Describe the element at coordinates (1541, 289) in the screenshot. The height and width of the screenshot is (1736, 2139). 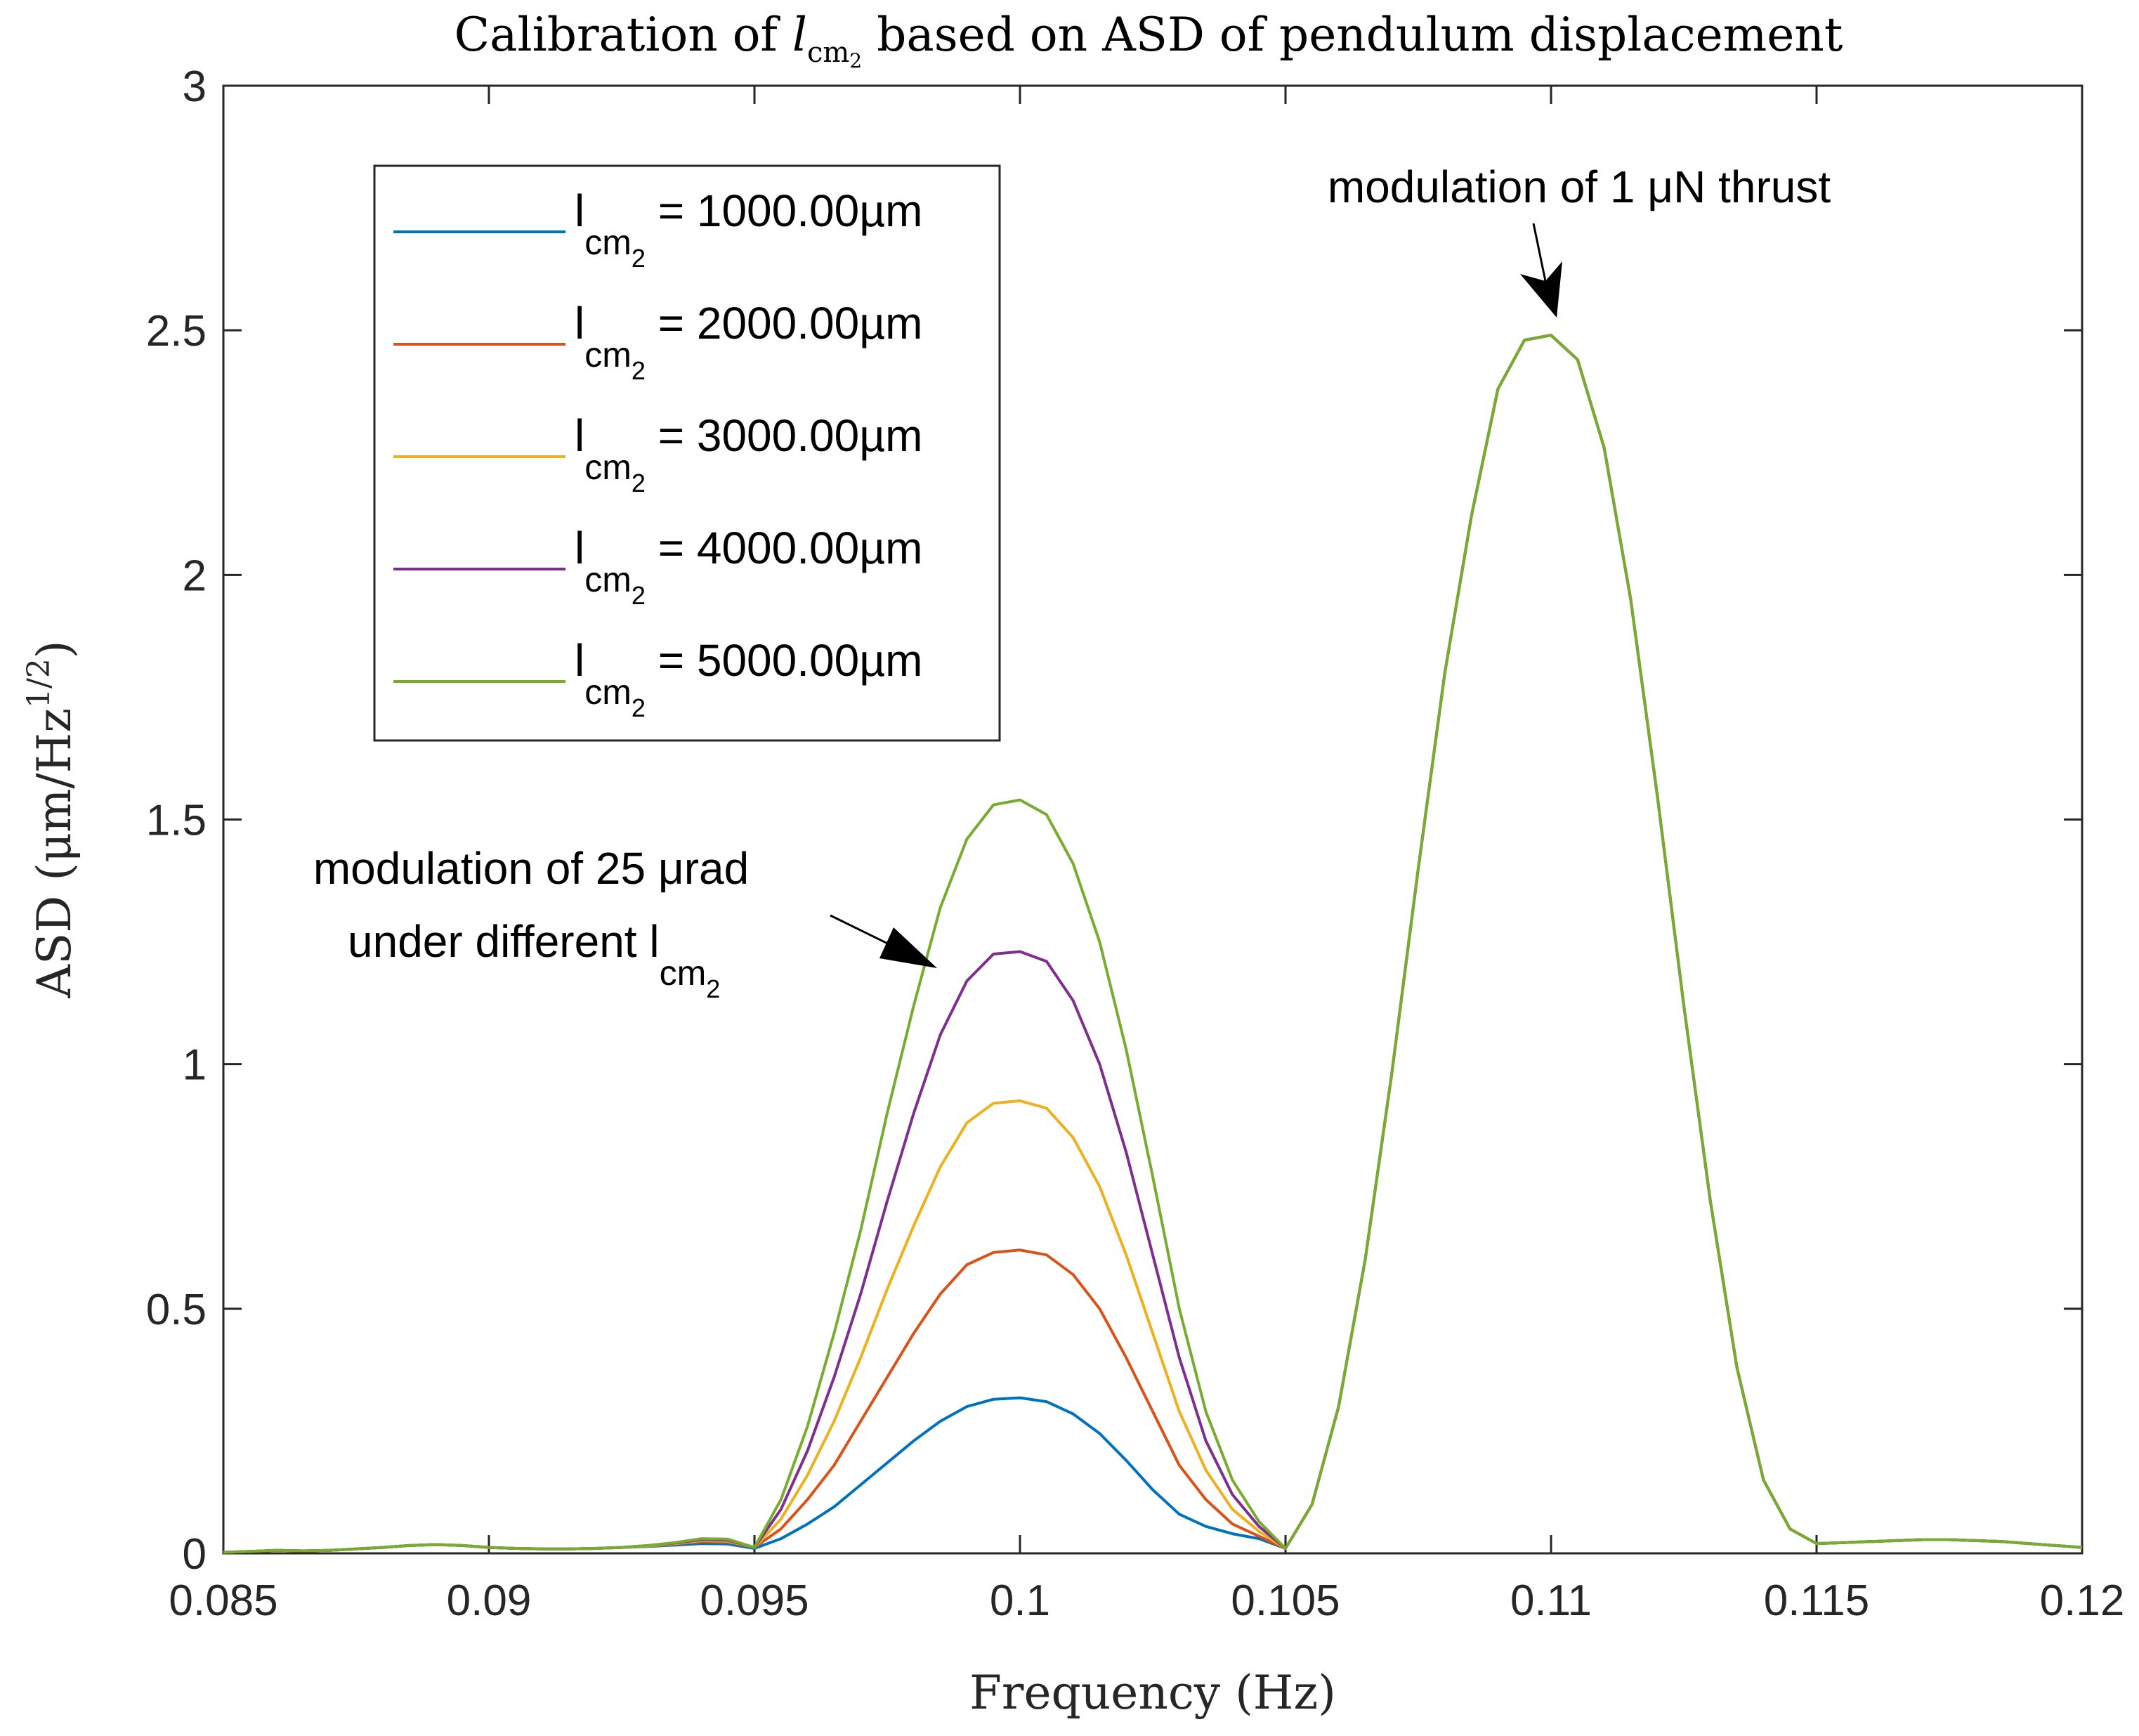
I see `annotation-thrust-arrowhead` at that location.